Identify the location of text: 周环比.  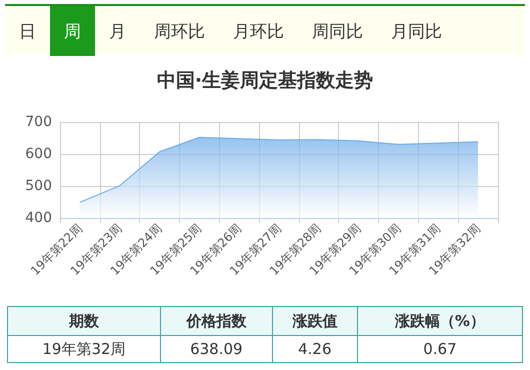
(179, 32).